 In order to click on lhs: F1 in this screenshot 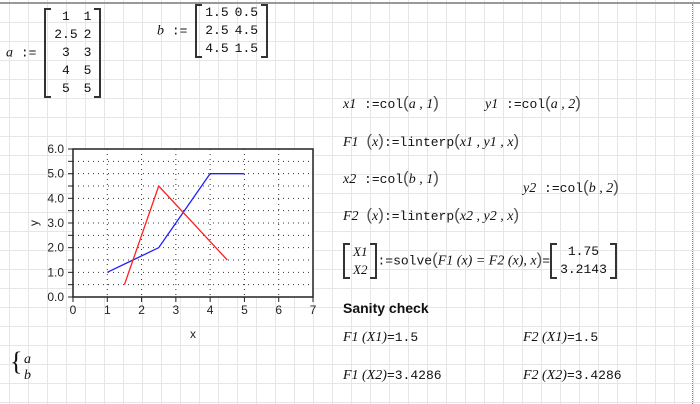, I will do `click(351, 142)`.